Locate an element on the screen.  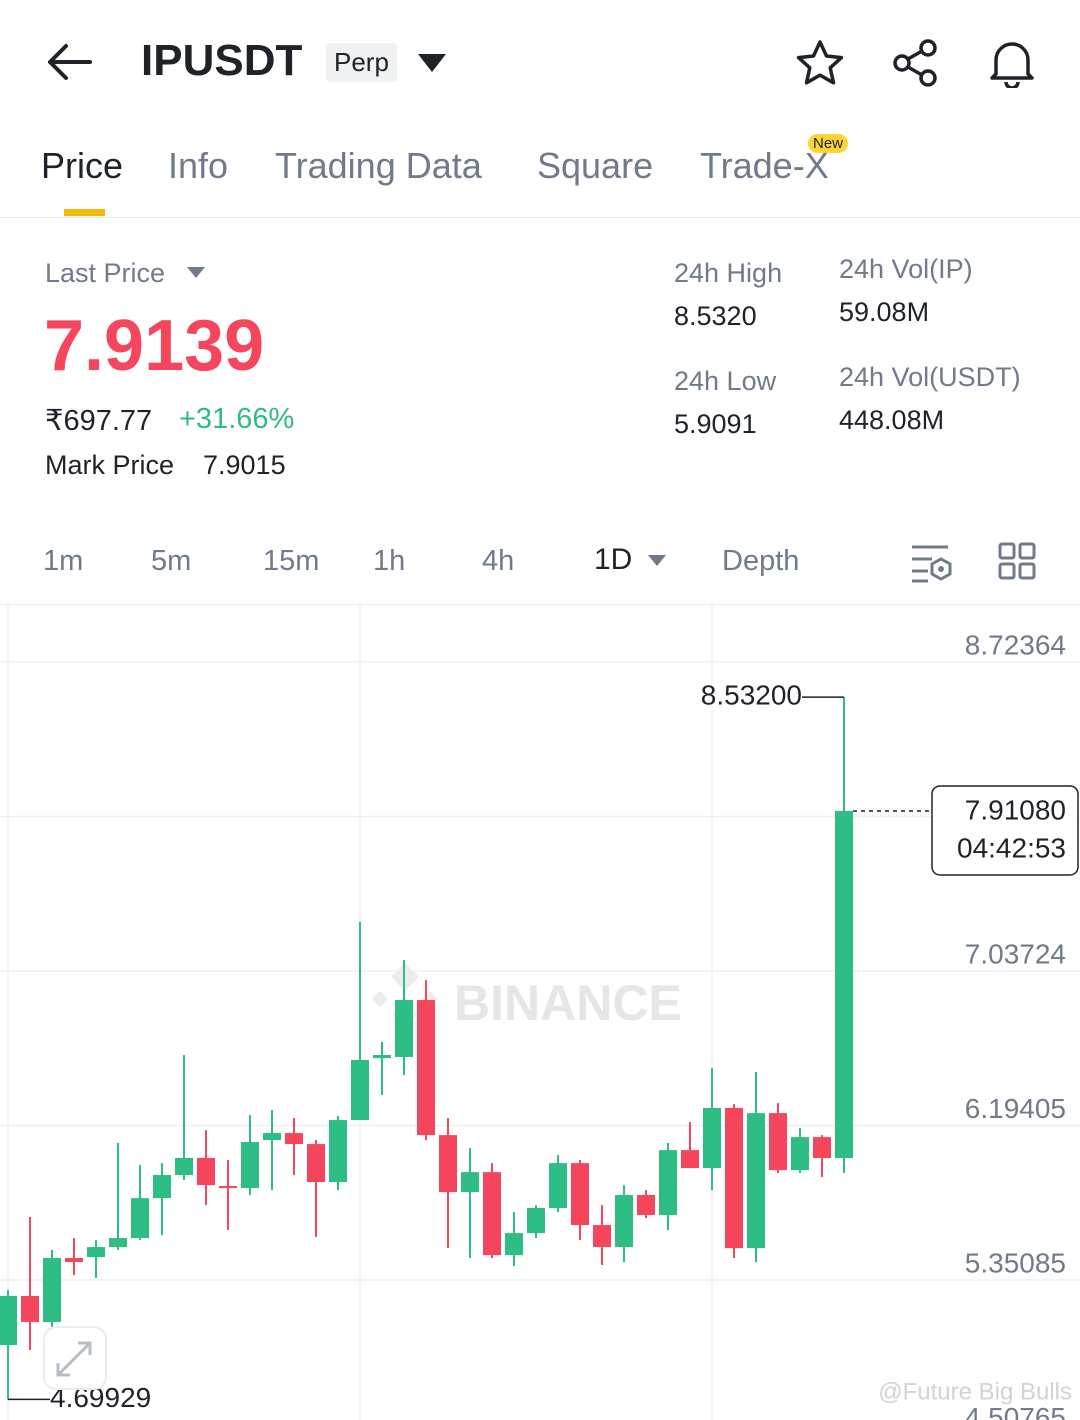
y-tick-label: 4.50765 is located at coordinates (1015, 1411).